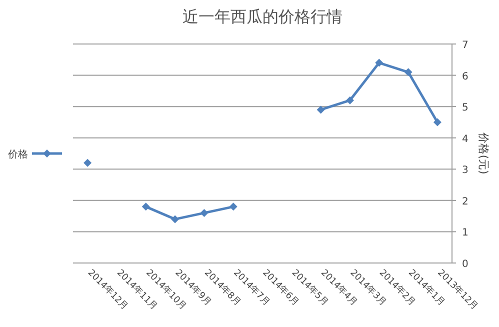 This screenshot has height=327, width=499. I want to click on chart-title: 近一年西瓜的价格行情, so click(262, 16).